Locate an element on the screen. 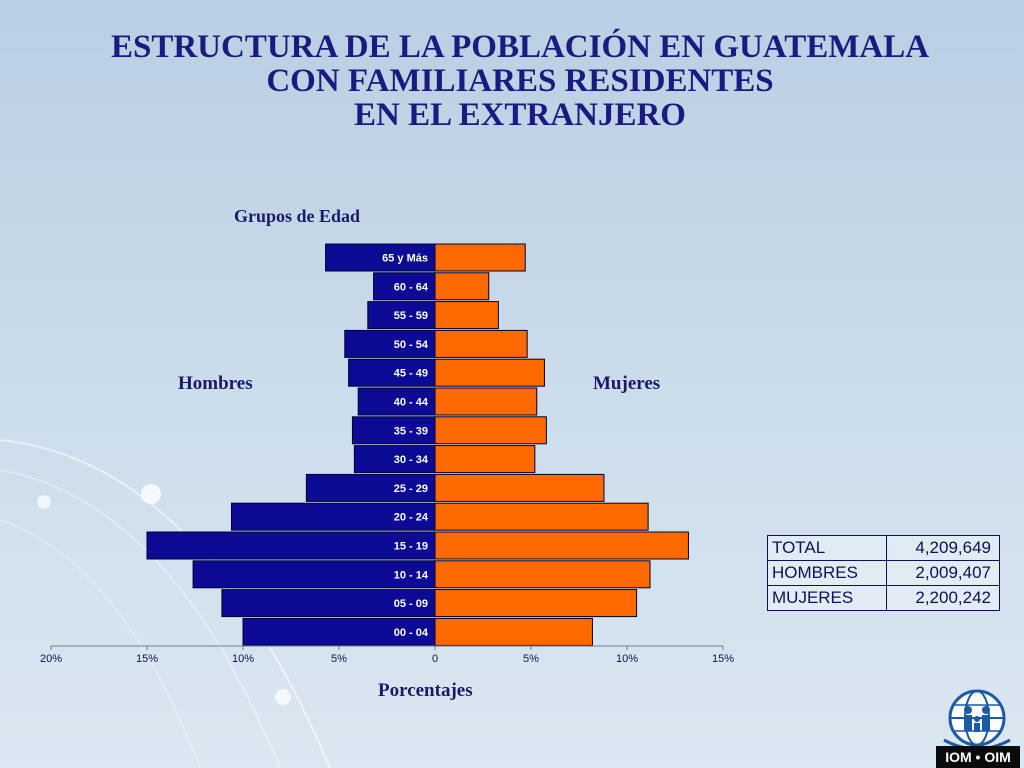 The image size is (1024, 768). age-group-label: 45 - 49 is located at coordinates (411, 374).